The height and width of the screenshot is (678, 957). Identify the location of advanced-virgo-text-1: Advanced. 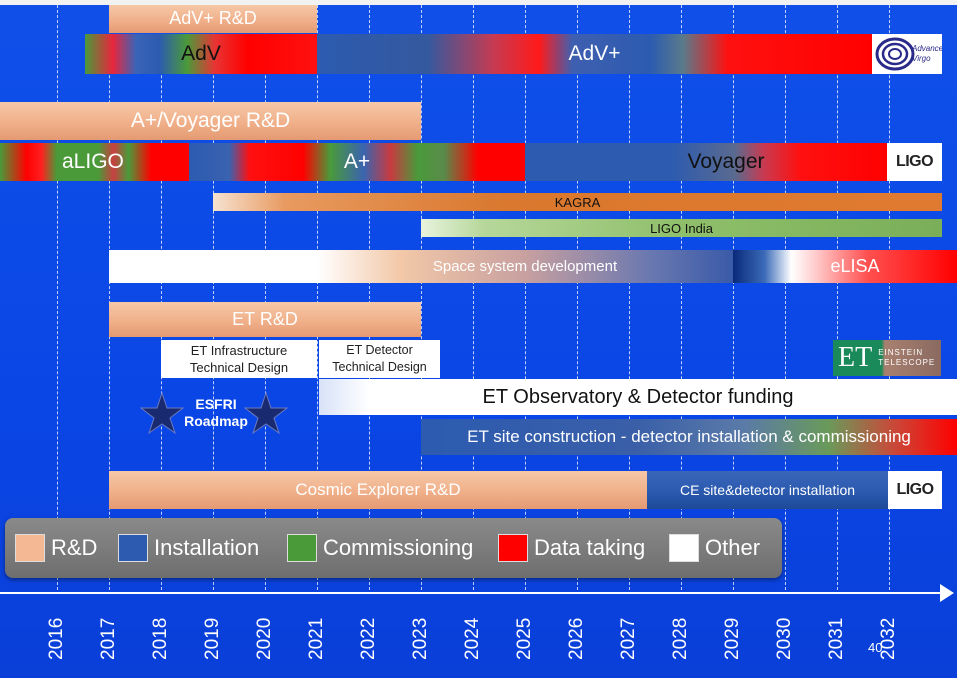
(927, 48).